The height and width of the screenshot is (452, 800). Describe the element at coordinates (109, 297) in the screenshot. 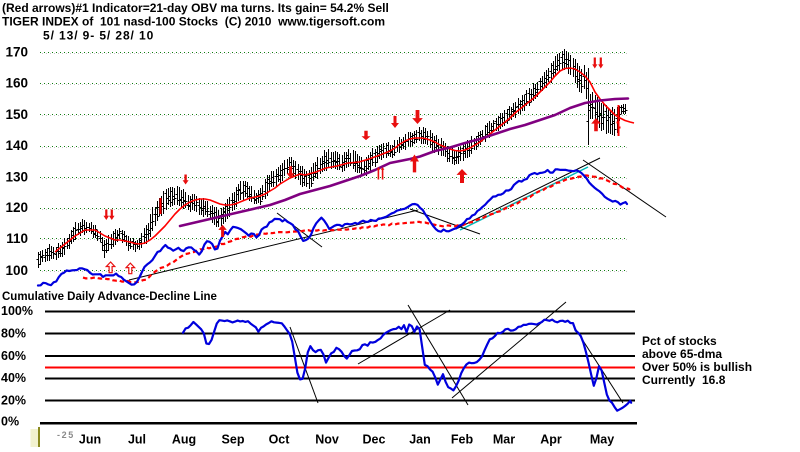

I see `svg-text:Cumulative Daily Advance-Decli: Cumulative Daily Advance-Decline Line` at that location.